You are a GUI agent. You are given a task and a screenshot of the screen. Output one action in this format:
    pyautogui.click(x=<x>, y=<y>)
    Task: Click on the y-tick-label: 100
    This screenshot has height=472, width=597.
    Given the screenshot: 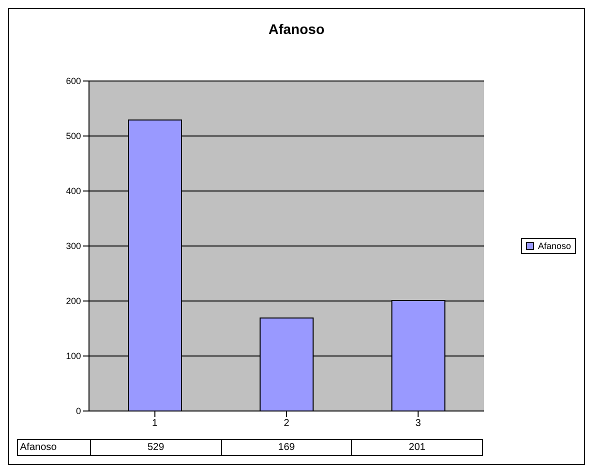 What is the action you would take?
    pyautogui.click(x=73, y=356)
    